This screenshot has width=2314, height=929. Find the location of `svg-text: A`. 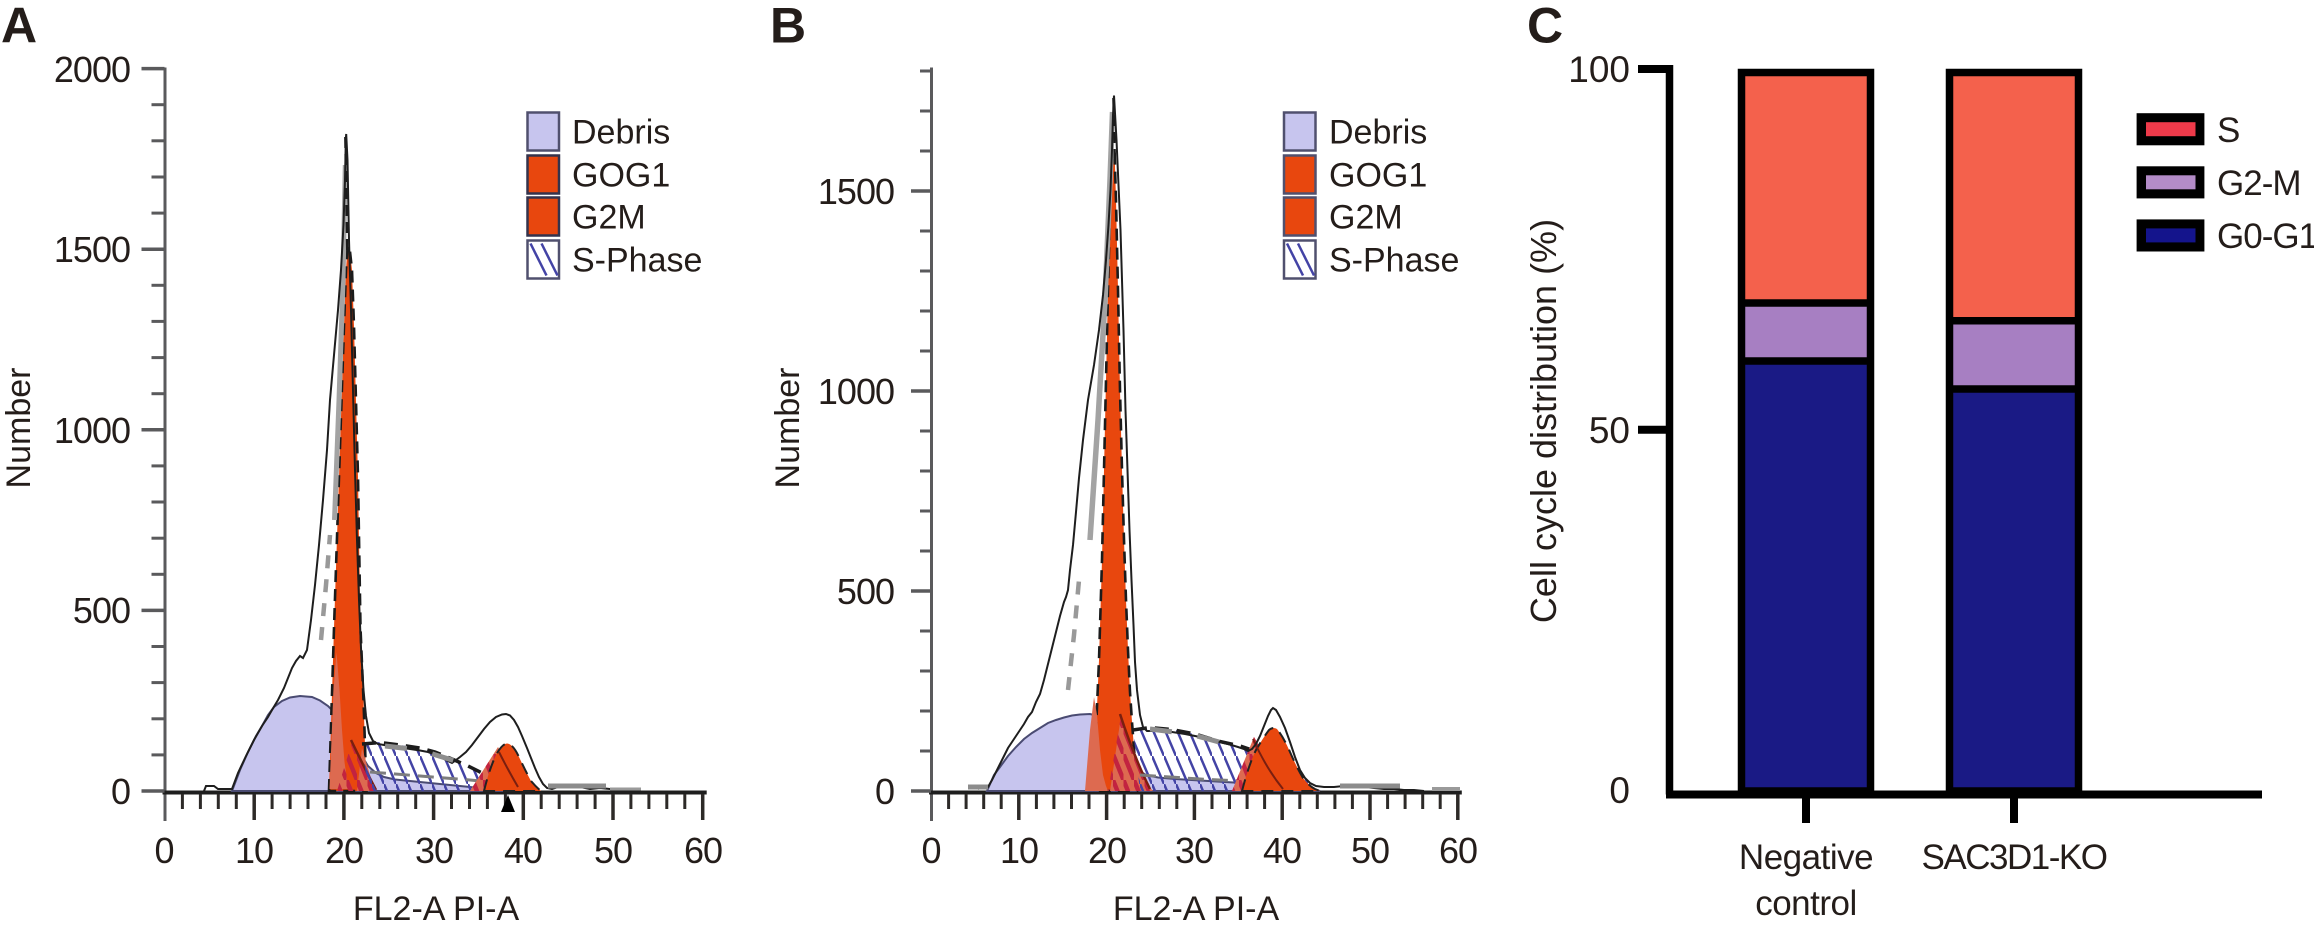

svg-text: A is located at coordinates (19, 27).